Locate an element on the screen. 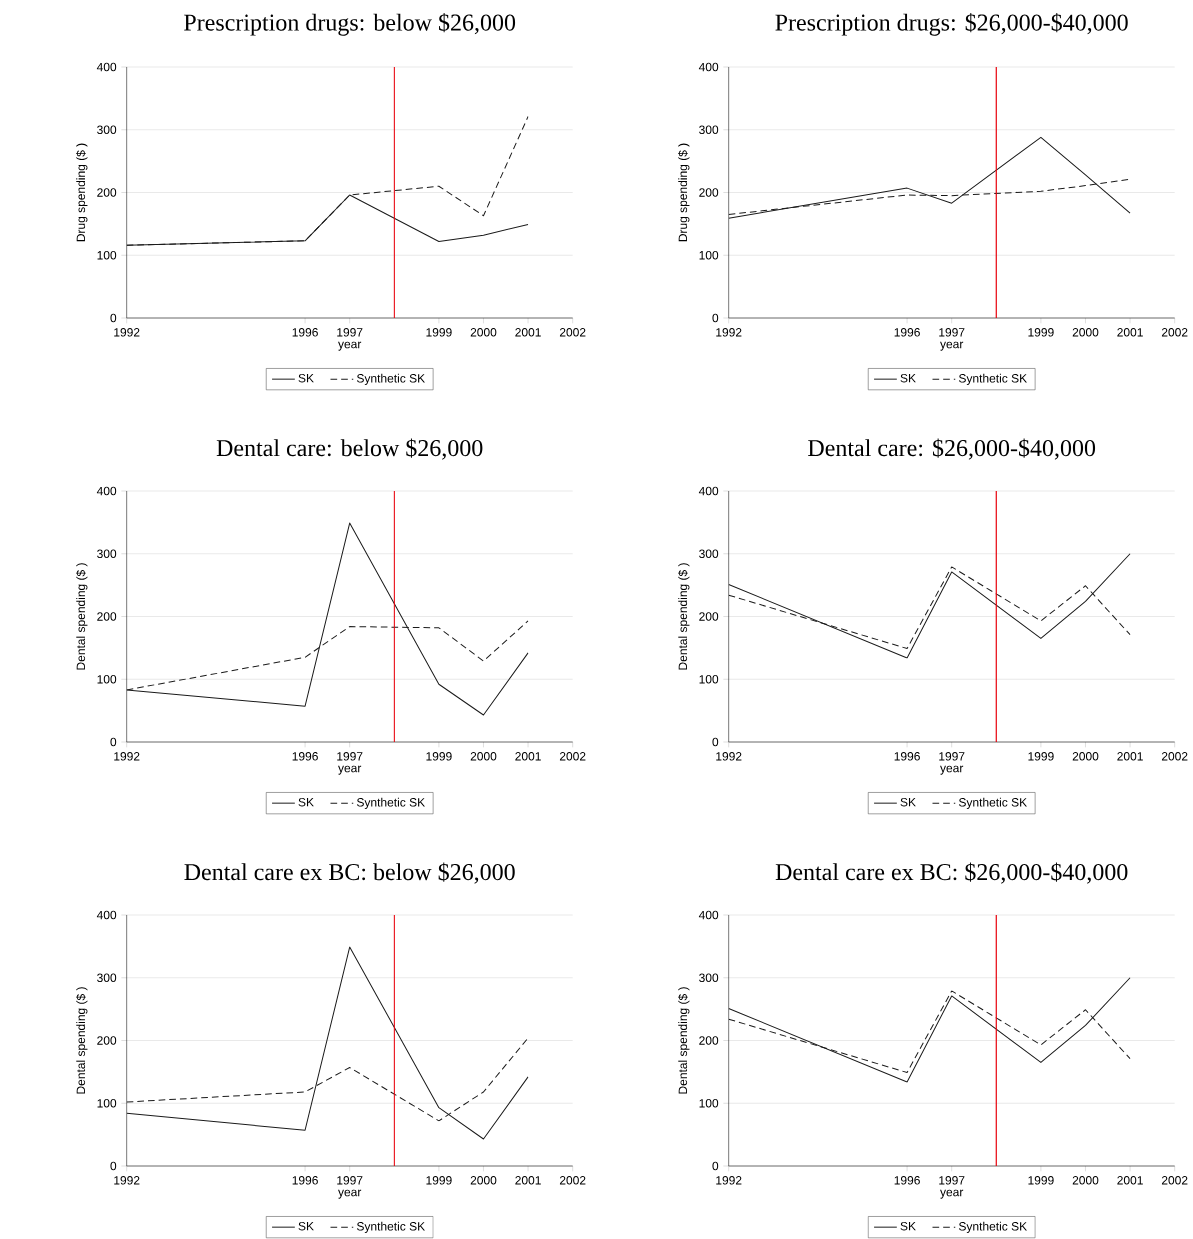  chart-title: Dental care ex BC: $26,000-$40,000 is located at coordinates (951, 873).